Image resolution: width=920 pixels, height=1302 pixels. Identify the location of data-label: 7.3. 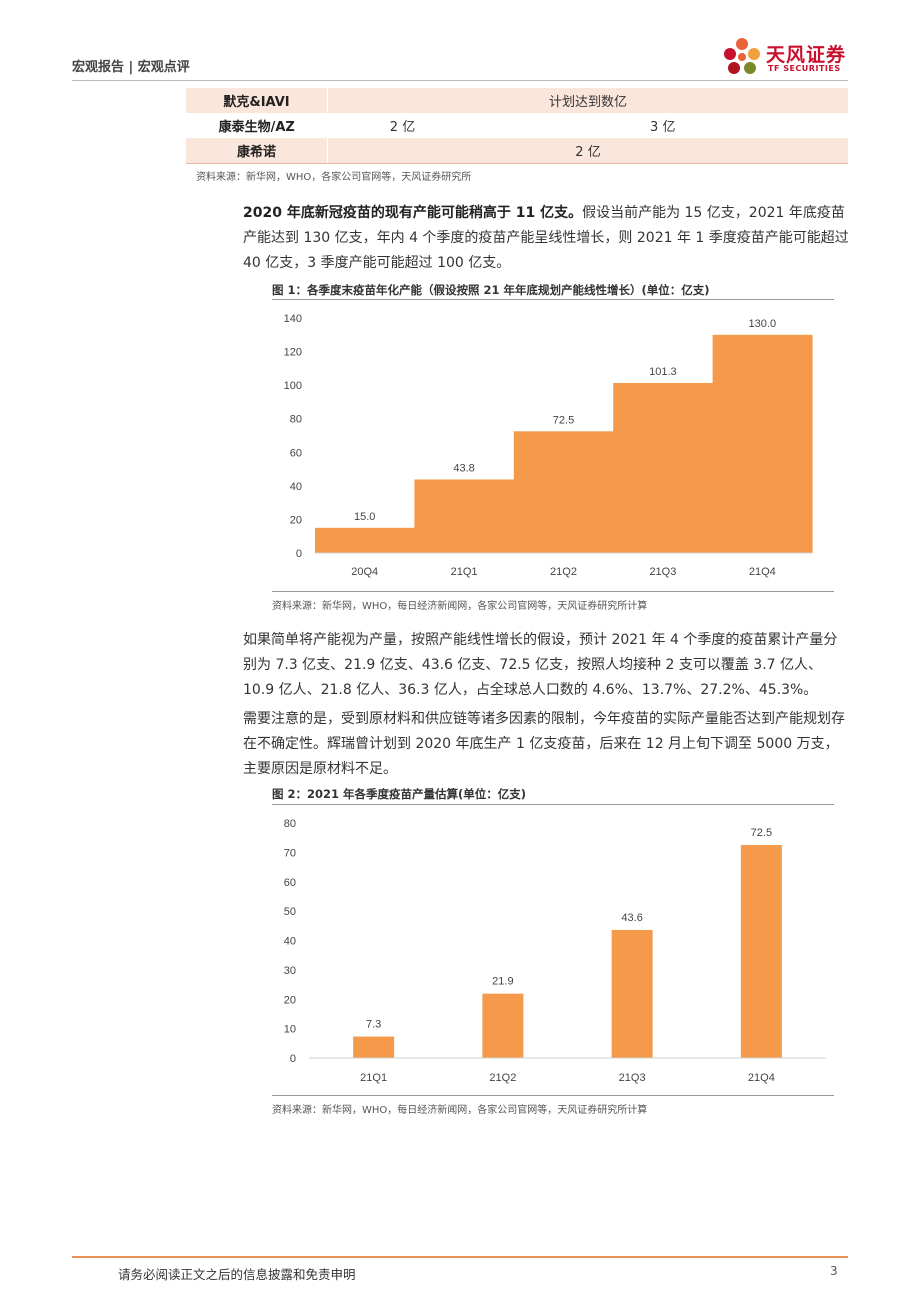
(373, 1025).